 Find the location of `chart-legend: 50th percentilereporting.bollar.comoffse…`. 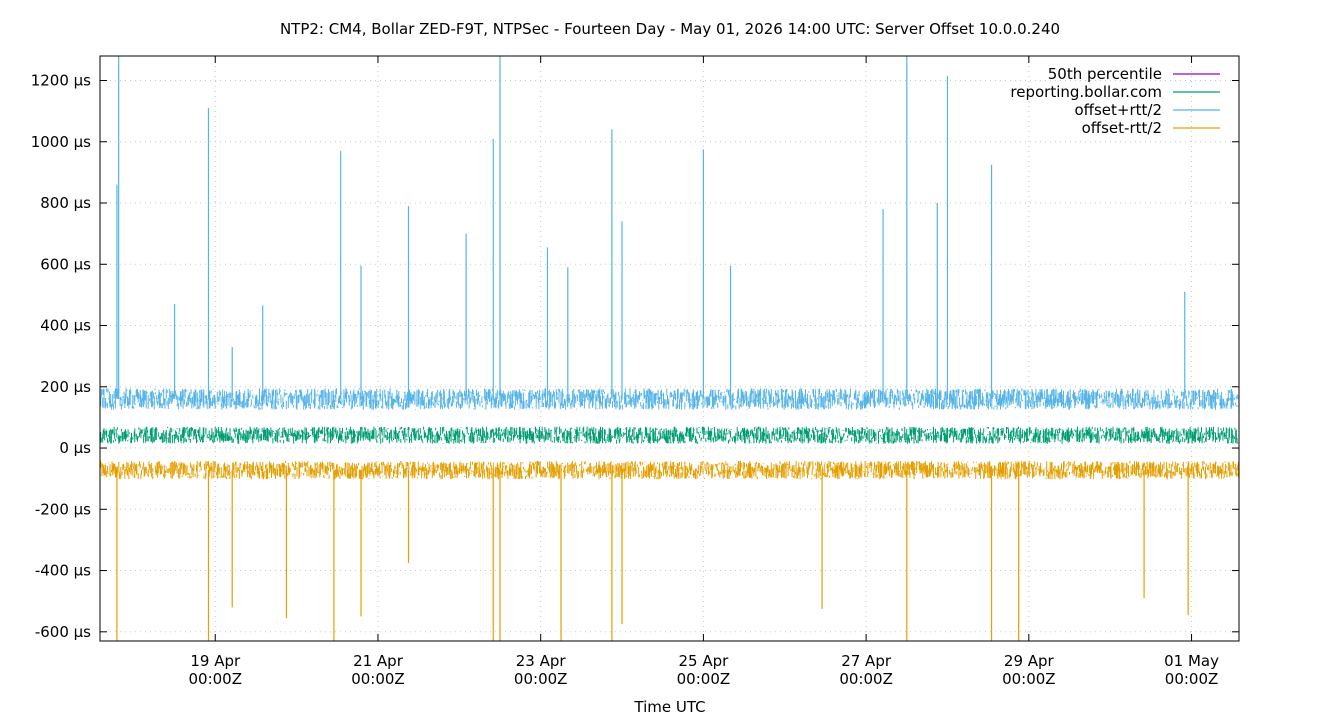

chart-legend: 50th percentilereporting.bollar.comoffse… is located at coordinates (1115, 101).